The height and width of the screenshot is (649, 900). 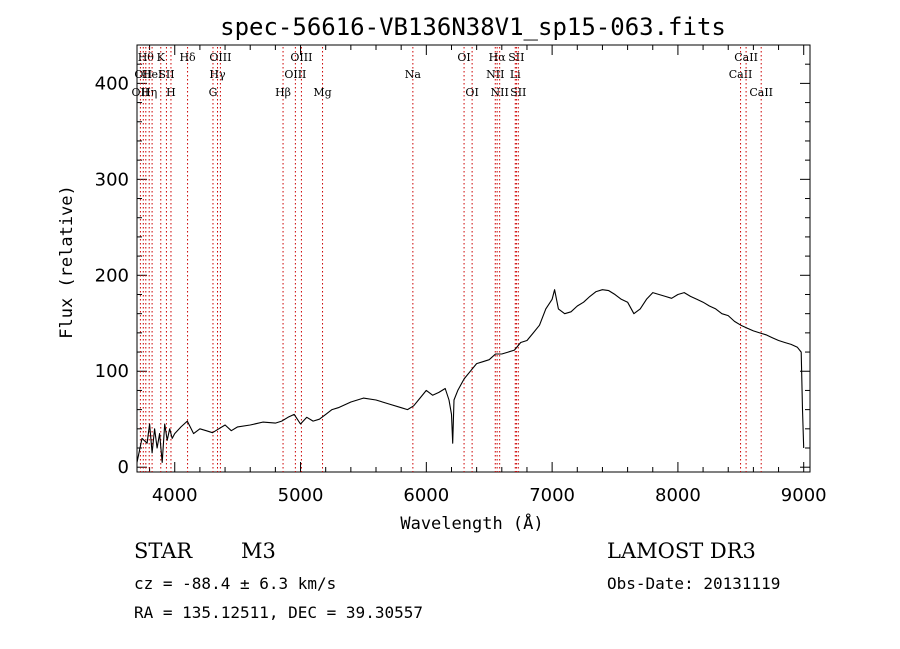 I want to click on x-tick-label: 6000, so click(x=426, y=495).